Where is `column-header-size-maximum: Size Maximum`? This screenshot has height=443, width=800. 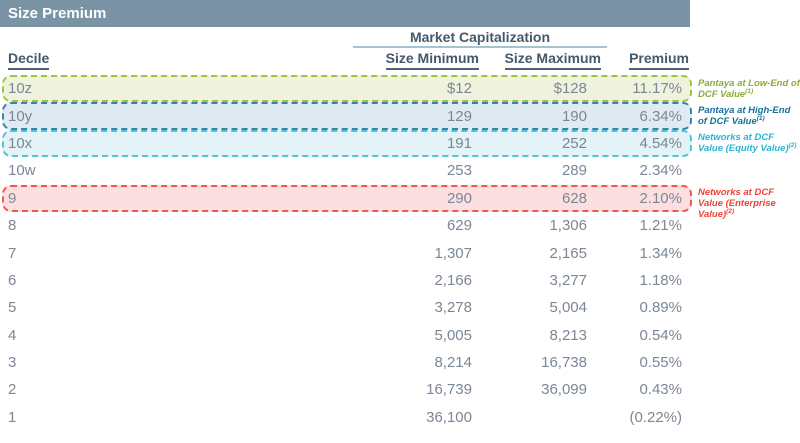
column-header-size-maximum: Size Maximum is located at coordinates (552, 60).